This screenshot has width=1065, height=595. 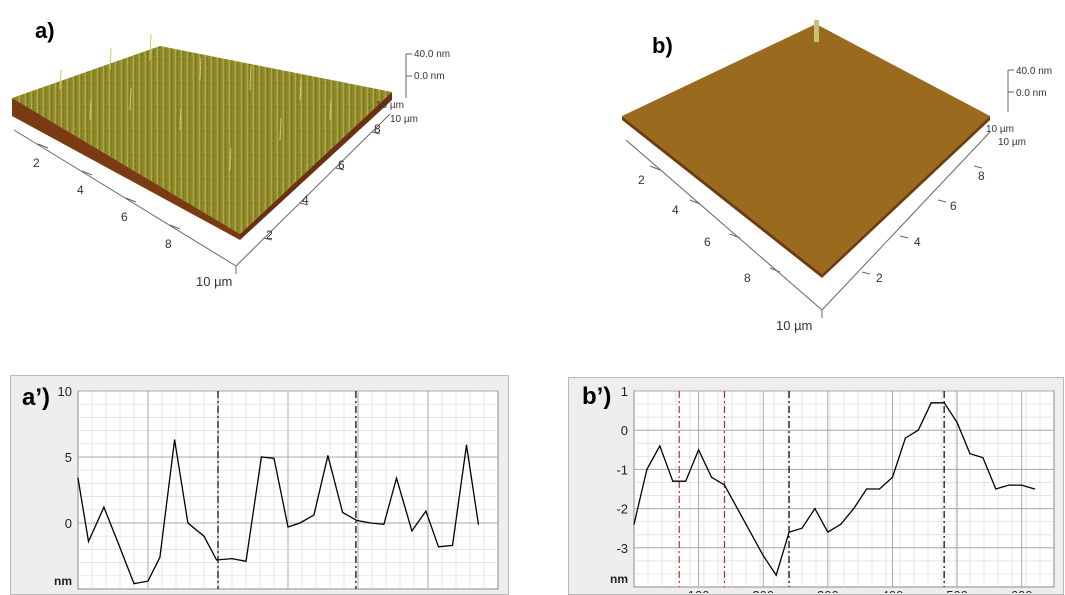 What do you see at coordinates (893, 590) in the screenshot?
I see `x-tick-label: 400` at bounding box center [893, 590].